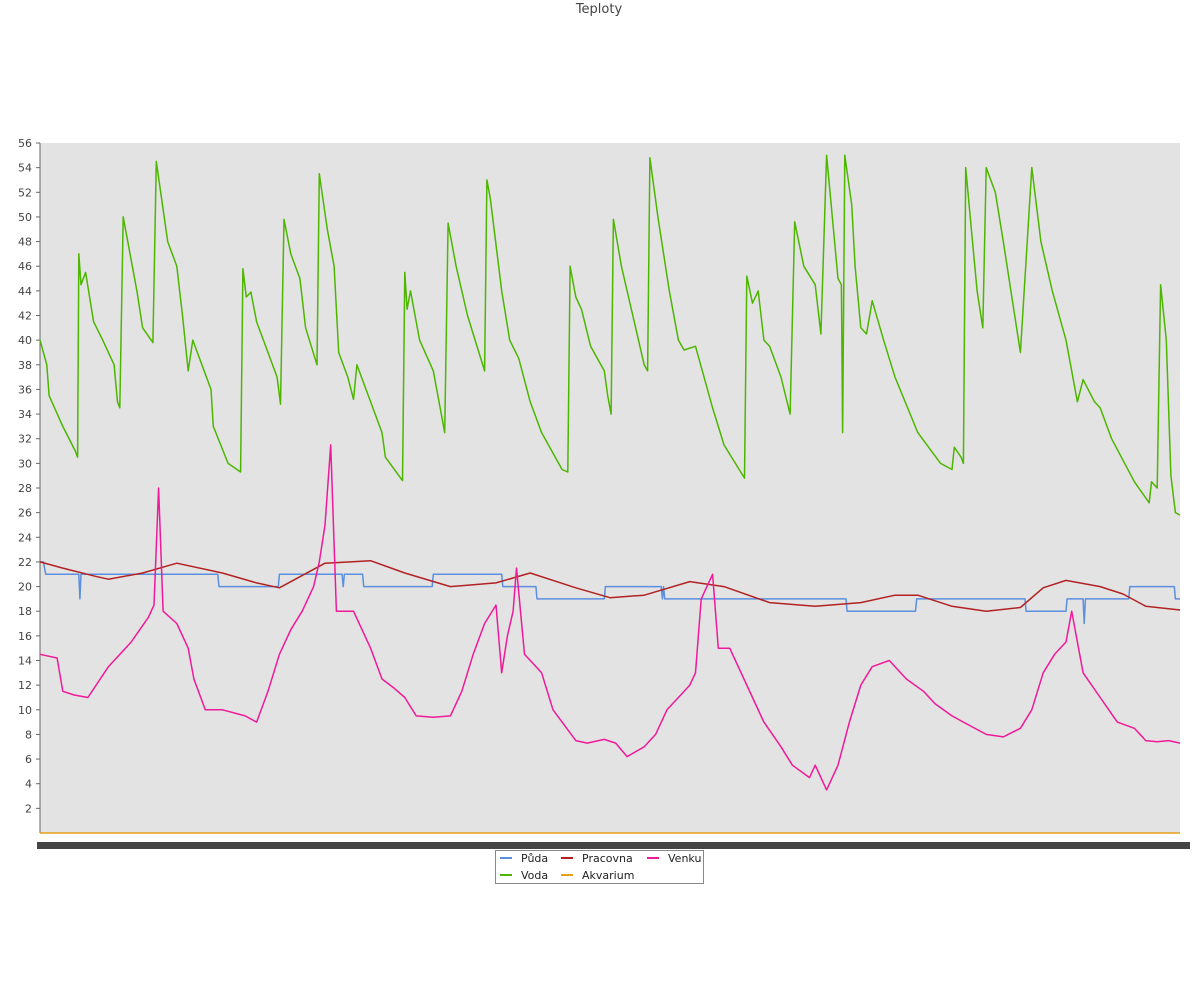  I want to click on y-tick-label: 6, so click(28, 759).